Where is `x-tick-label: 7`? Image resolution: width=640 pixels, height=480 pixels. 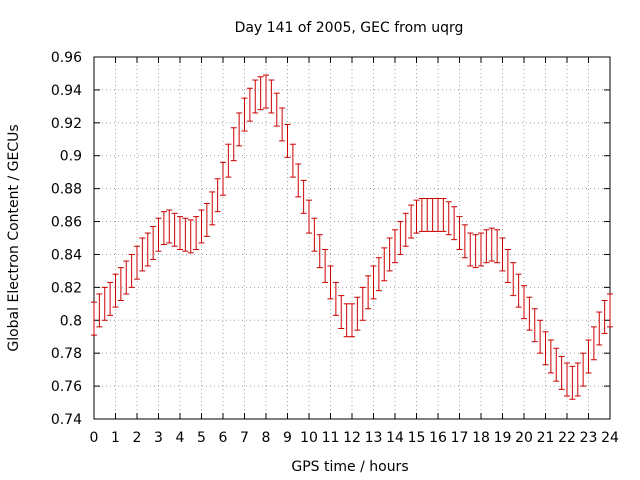
x-tick-label: 7 is located at coordinates (244, 438).